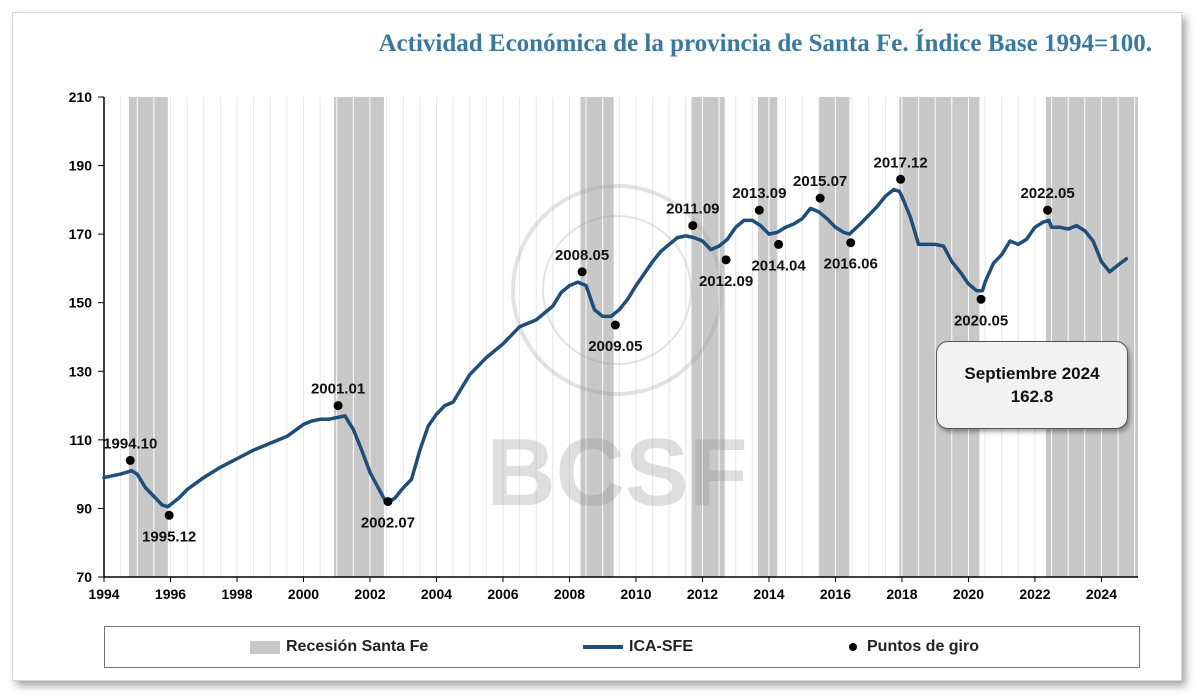 The image size is (1200, 697). What do you see at coordinates (357, 646) in the screenshot?
I see `legend-label-recession: Recesión Santa Fe` at bounding box center [357, 646].